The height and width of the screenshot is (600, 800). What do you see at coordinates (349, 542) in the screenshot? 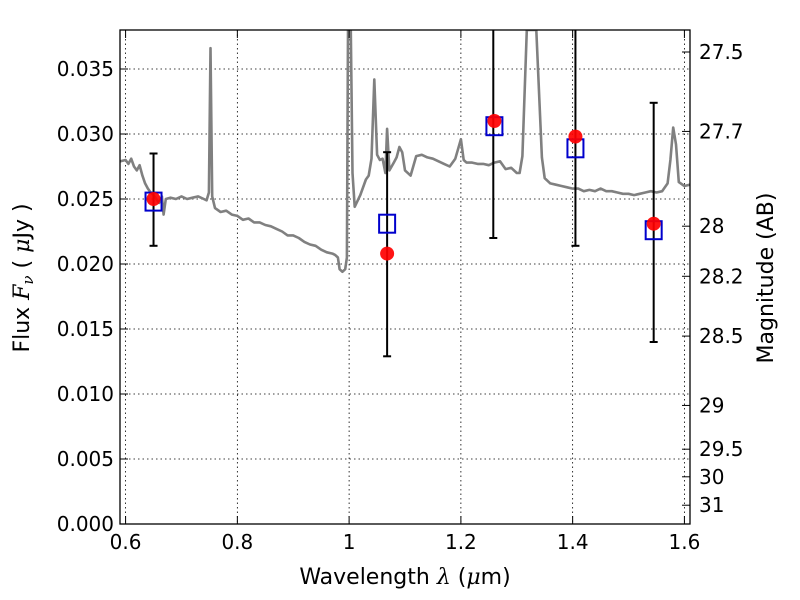
I see `x-tick-label: 1` at bounding box center [349, 542].